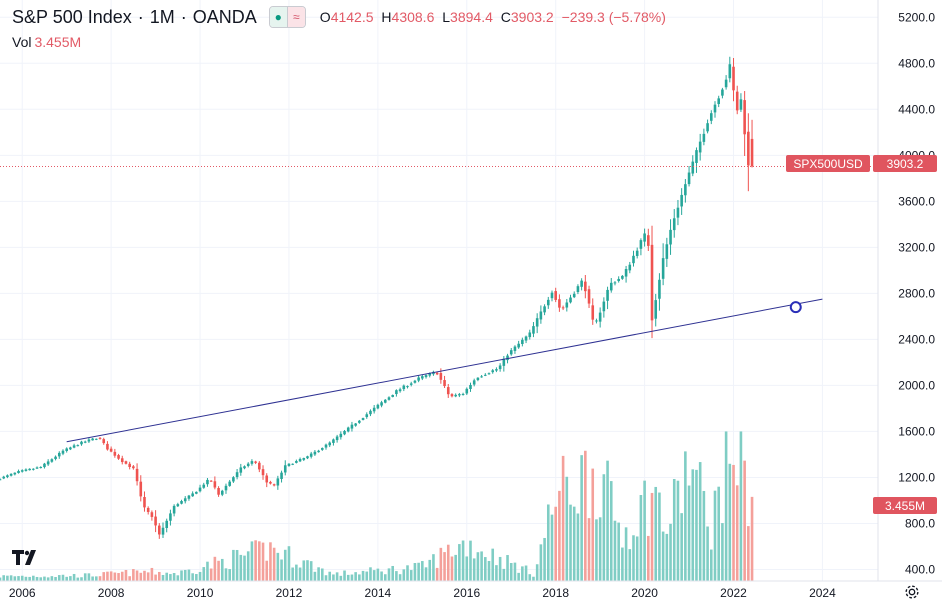 The height and width of the screenshot is (607, 942). Describe the element at coordinates (916, 201) in the screenshot. I see `price-tick-label: 3600.0` at that location.